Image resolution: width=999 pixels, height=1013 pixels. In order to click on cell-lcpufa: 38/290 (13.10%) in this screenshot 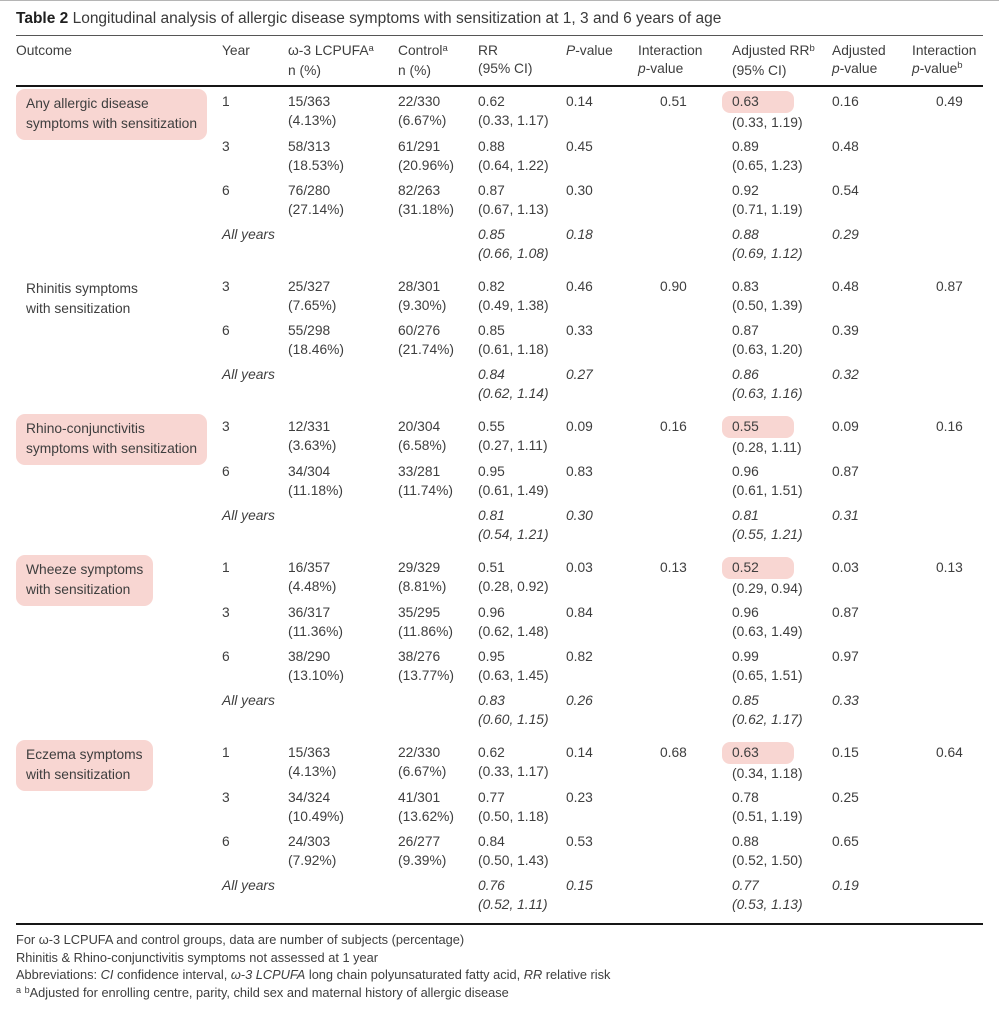, I will do `click(343, 664)`.